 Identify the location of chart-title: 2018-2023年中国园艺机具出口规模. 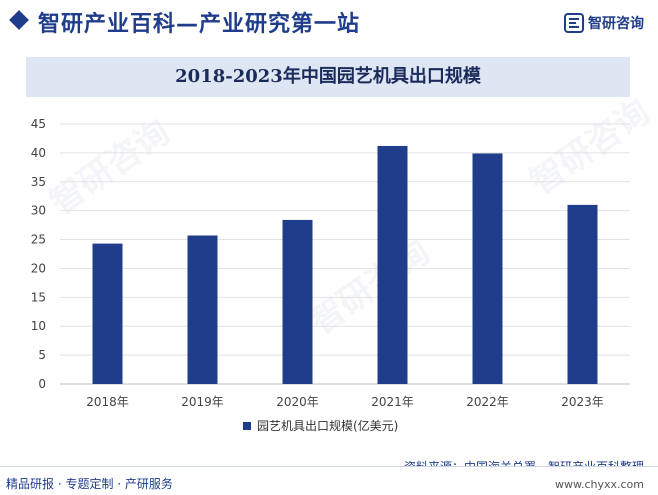
(328, 76).